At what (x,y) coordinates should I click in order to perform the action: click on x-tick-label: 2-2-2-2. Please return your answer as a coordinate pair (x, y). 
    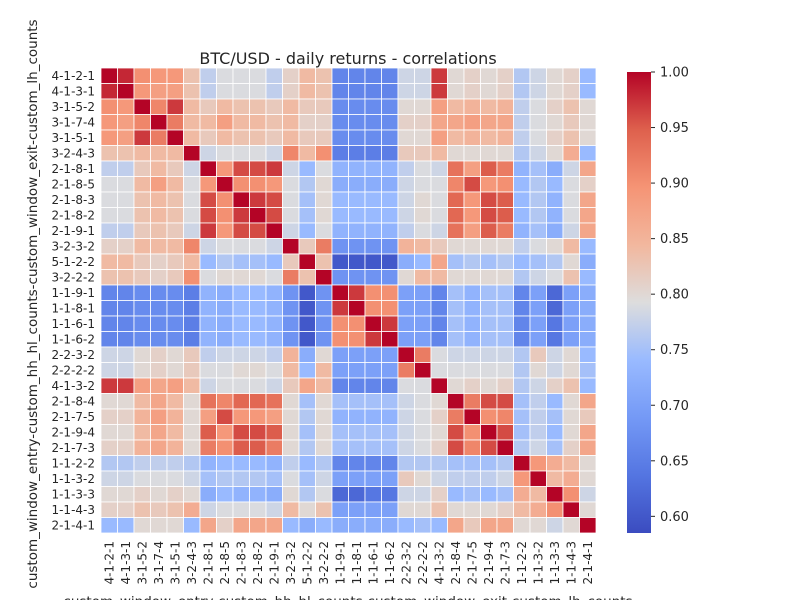
    Looking at the image, I should click on (423, 563).